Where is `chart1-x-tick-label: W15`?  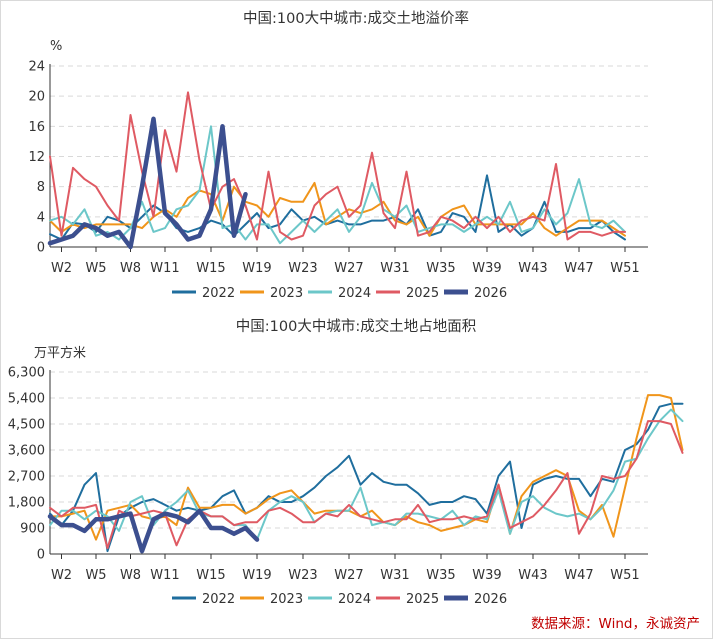 chart1-x-tick-label: W15 is located at coordinates (210, 268).